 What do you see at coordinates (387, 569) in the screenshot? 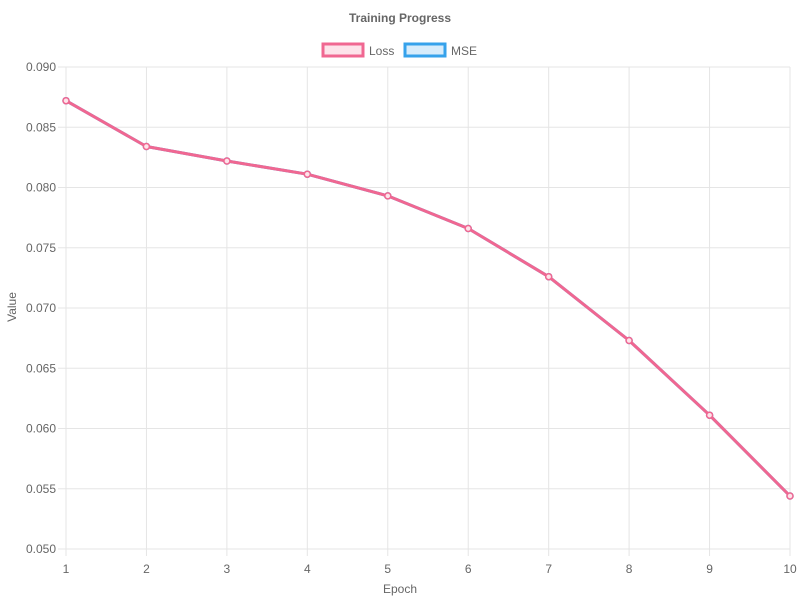
I see `x-tick-label: 5` at bounding box center [387, 569].